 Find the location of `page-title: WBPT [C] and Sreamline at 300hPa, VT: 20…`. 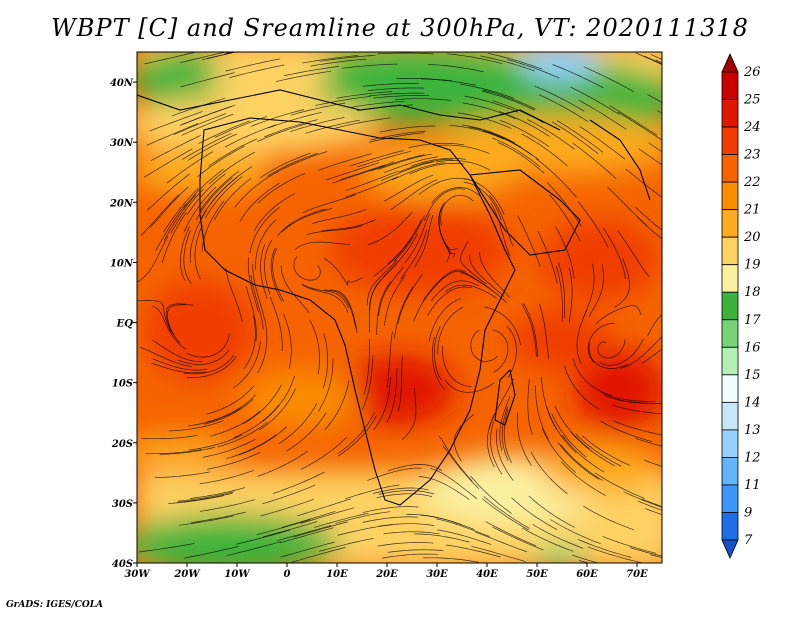

page-title: WBPT [C] and Sreamline at 300hPa, VT: 20… is located at coordinates (400, 28).